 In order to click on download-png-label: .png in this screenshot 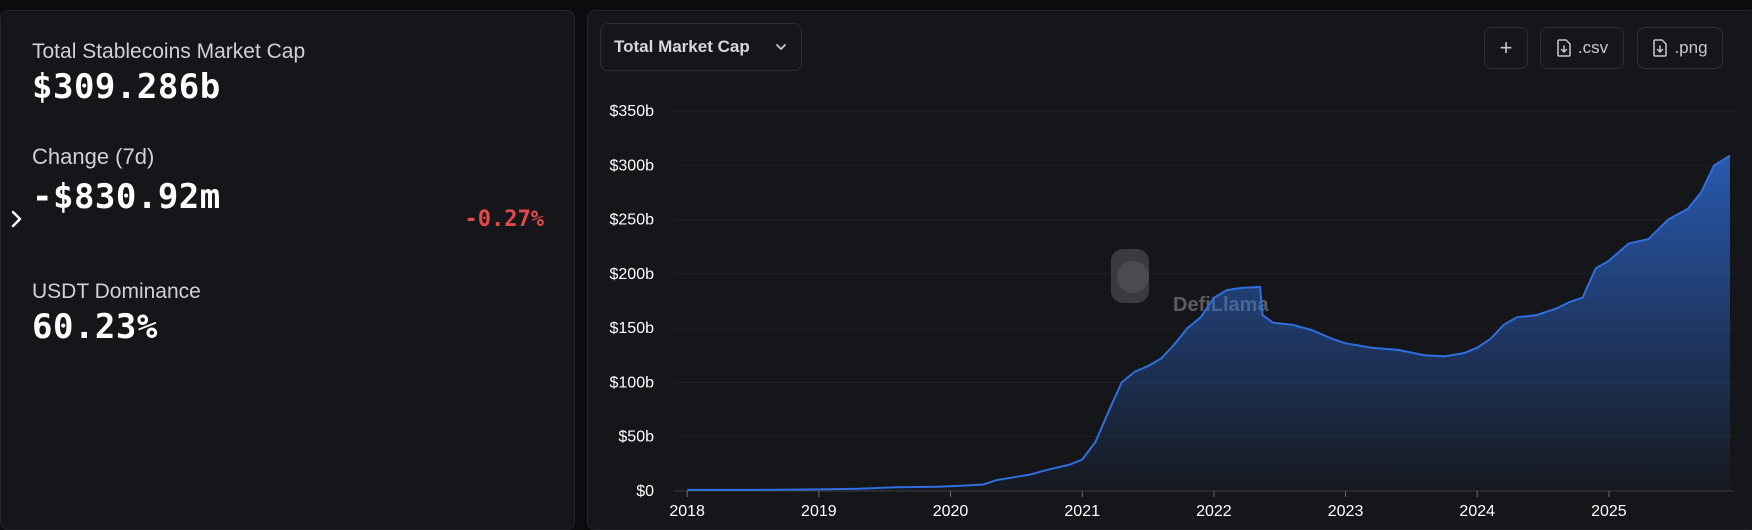, I will do `click(1691, 47)`.